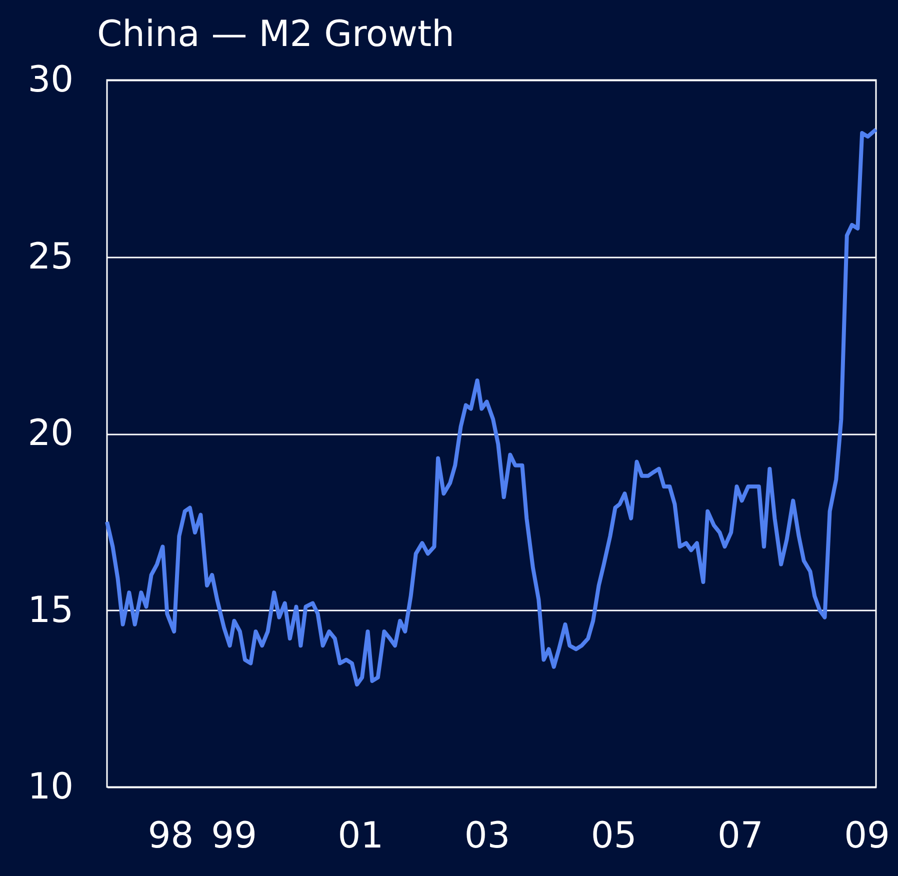  I want to click on y-tick-label: 20, so click(51, 433).